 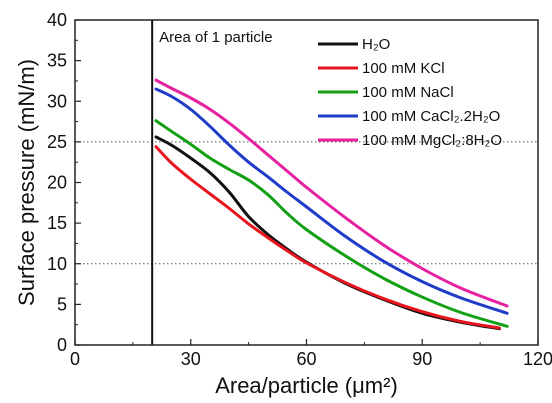 What do you see at coordinates (57, 264) in the screenshot?
I see `y-tick-label-10: 10` at bounding box center [57, 264].